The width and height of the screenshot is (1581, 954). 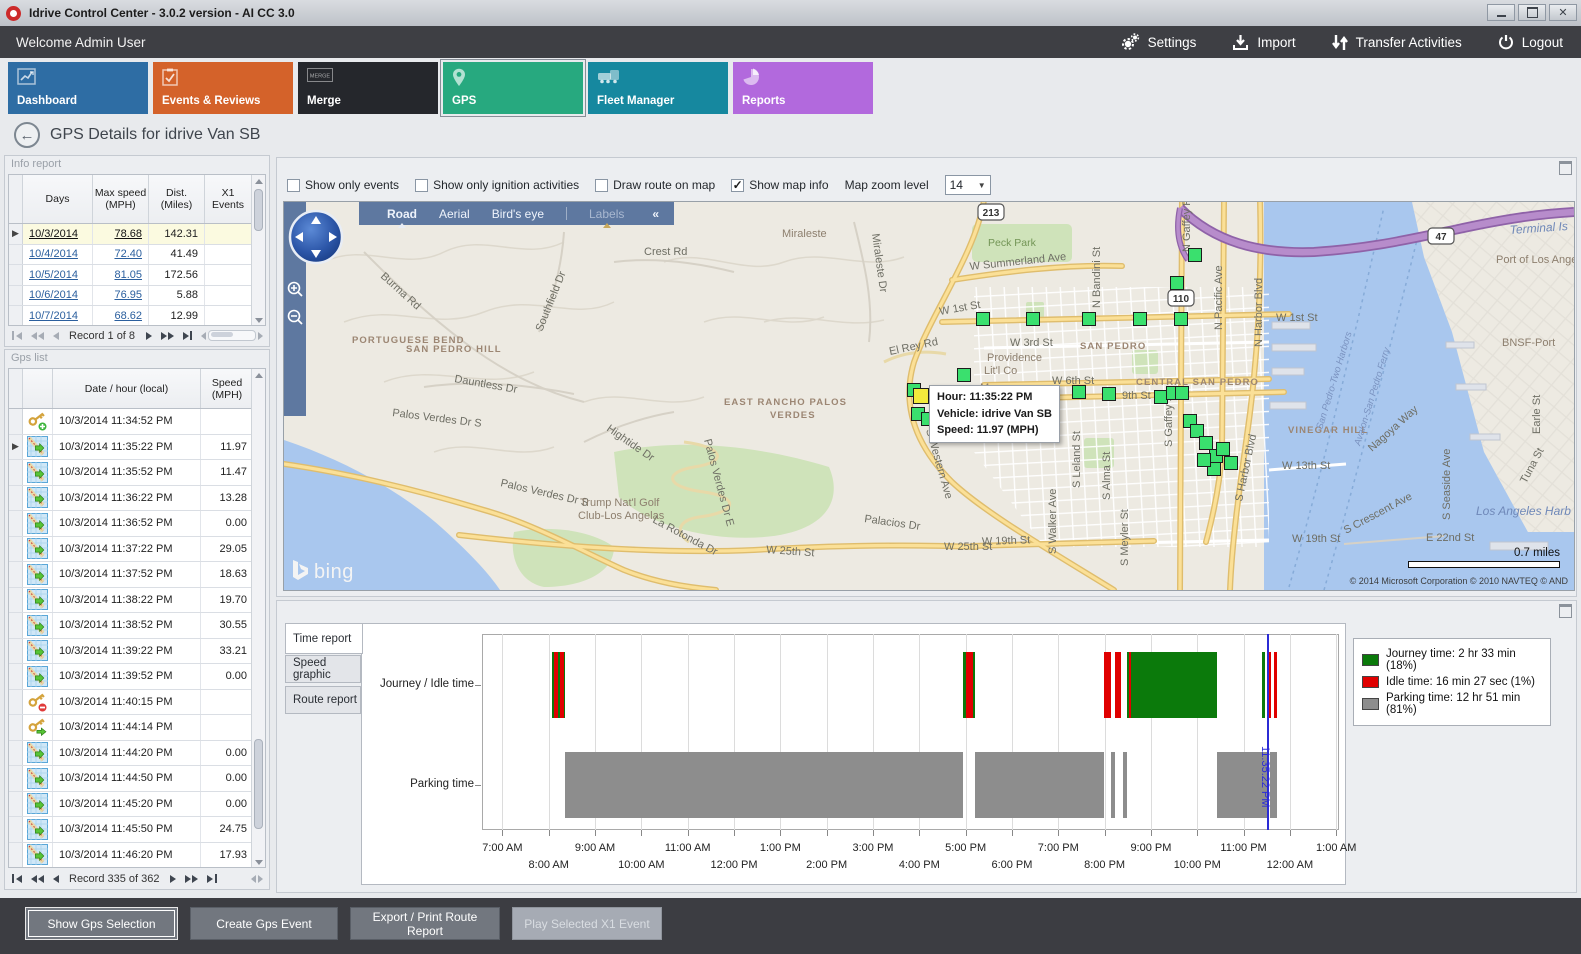 I want to click on table-row: 10/3/2014 11:39:52 PM 0.00, so click(x=137, y=677).